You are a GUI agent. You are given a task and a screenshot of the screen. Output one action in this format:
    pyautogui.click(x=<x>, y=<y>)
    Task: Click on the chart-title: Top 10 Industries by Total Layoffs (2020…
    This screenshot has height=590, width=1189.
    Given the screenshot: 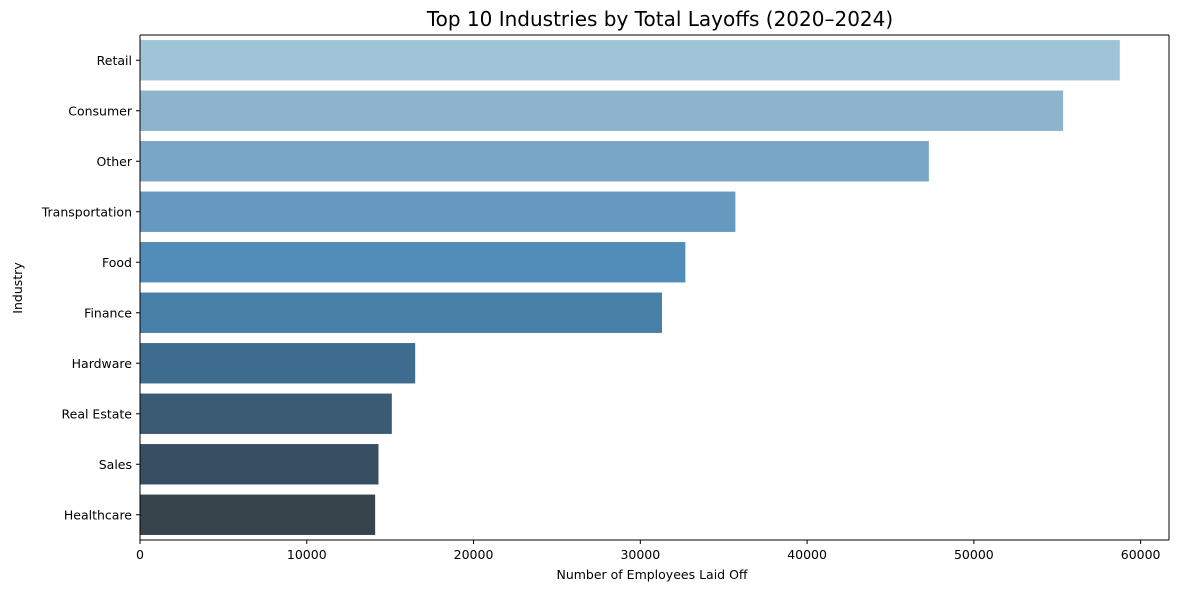 What is the action you would take?
    pyautogui.click(x=659, y=19)
    